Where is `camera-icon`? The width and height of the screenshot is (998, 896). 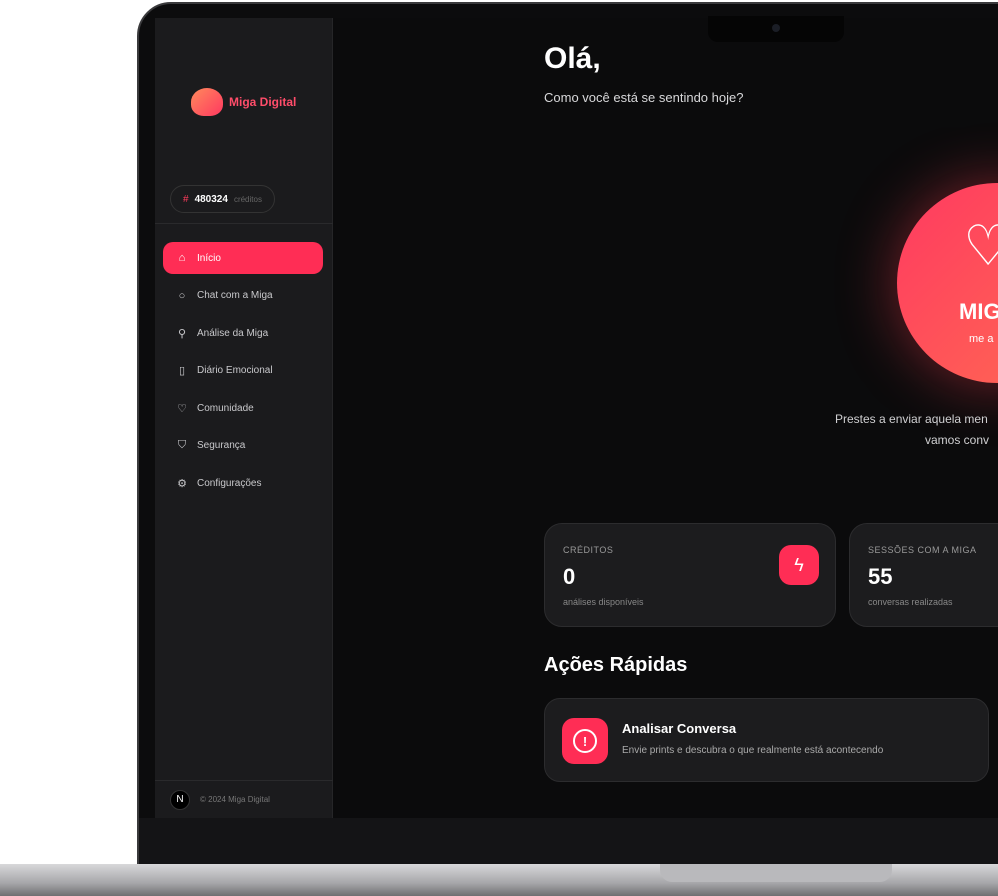
camera-icon is located at coordinates (776, 28).